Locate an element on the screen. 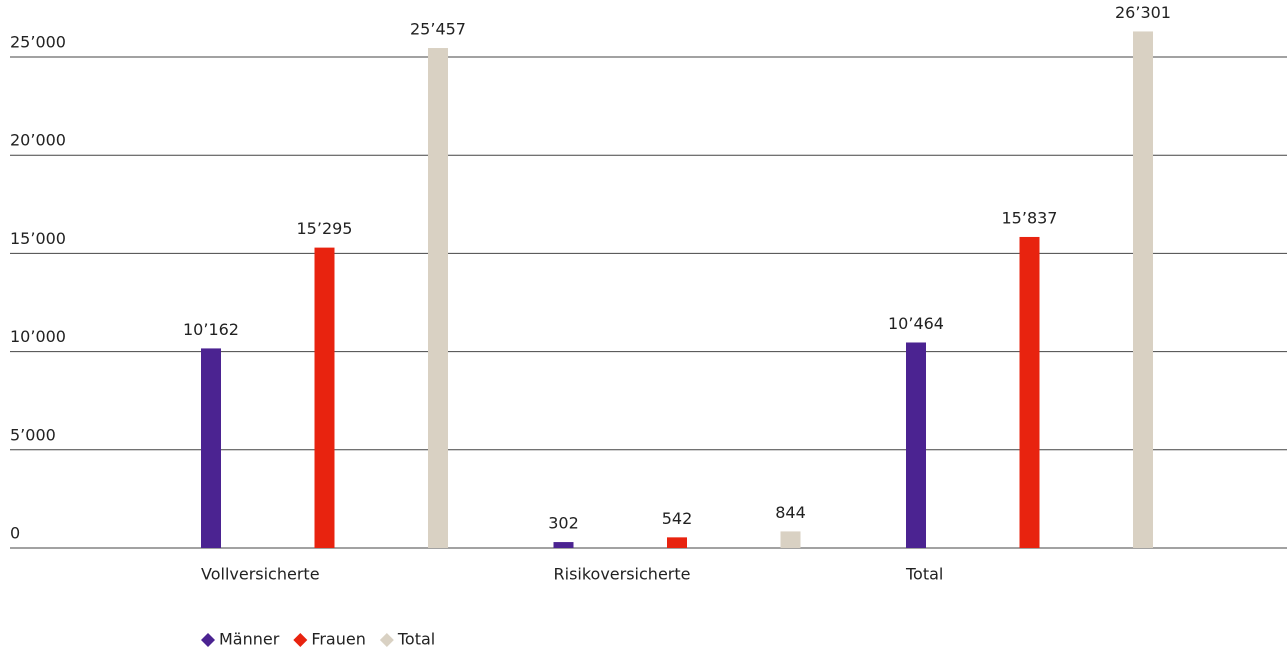 The height and width of the screenshot is (652, 1287). value-label: 10’464 is located at coordinates (916, 323).